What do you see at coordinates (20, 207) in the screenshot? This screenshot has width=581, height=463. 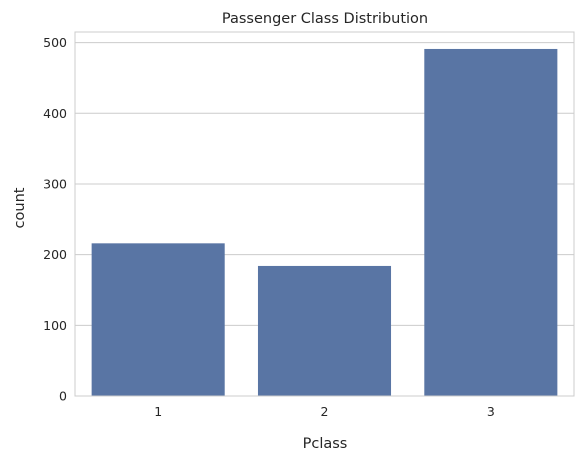 I see `y-axis-label: count` at bounding box center [20, 207].